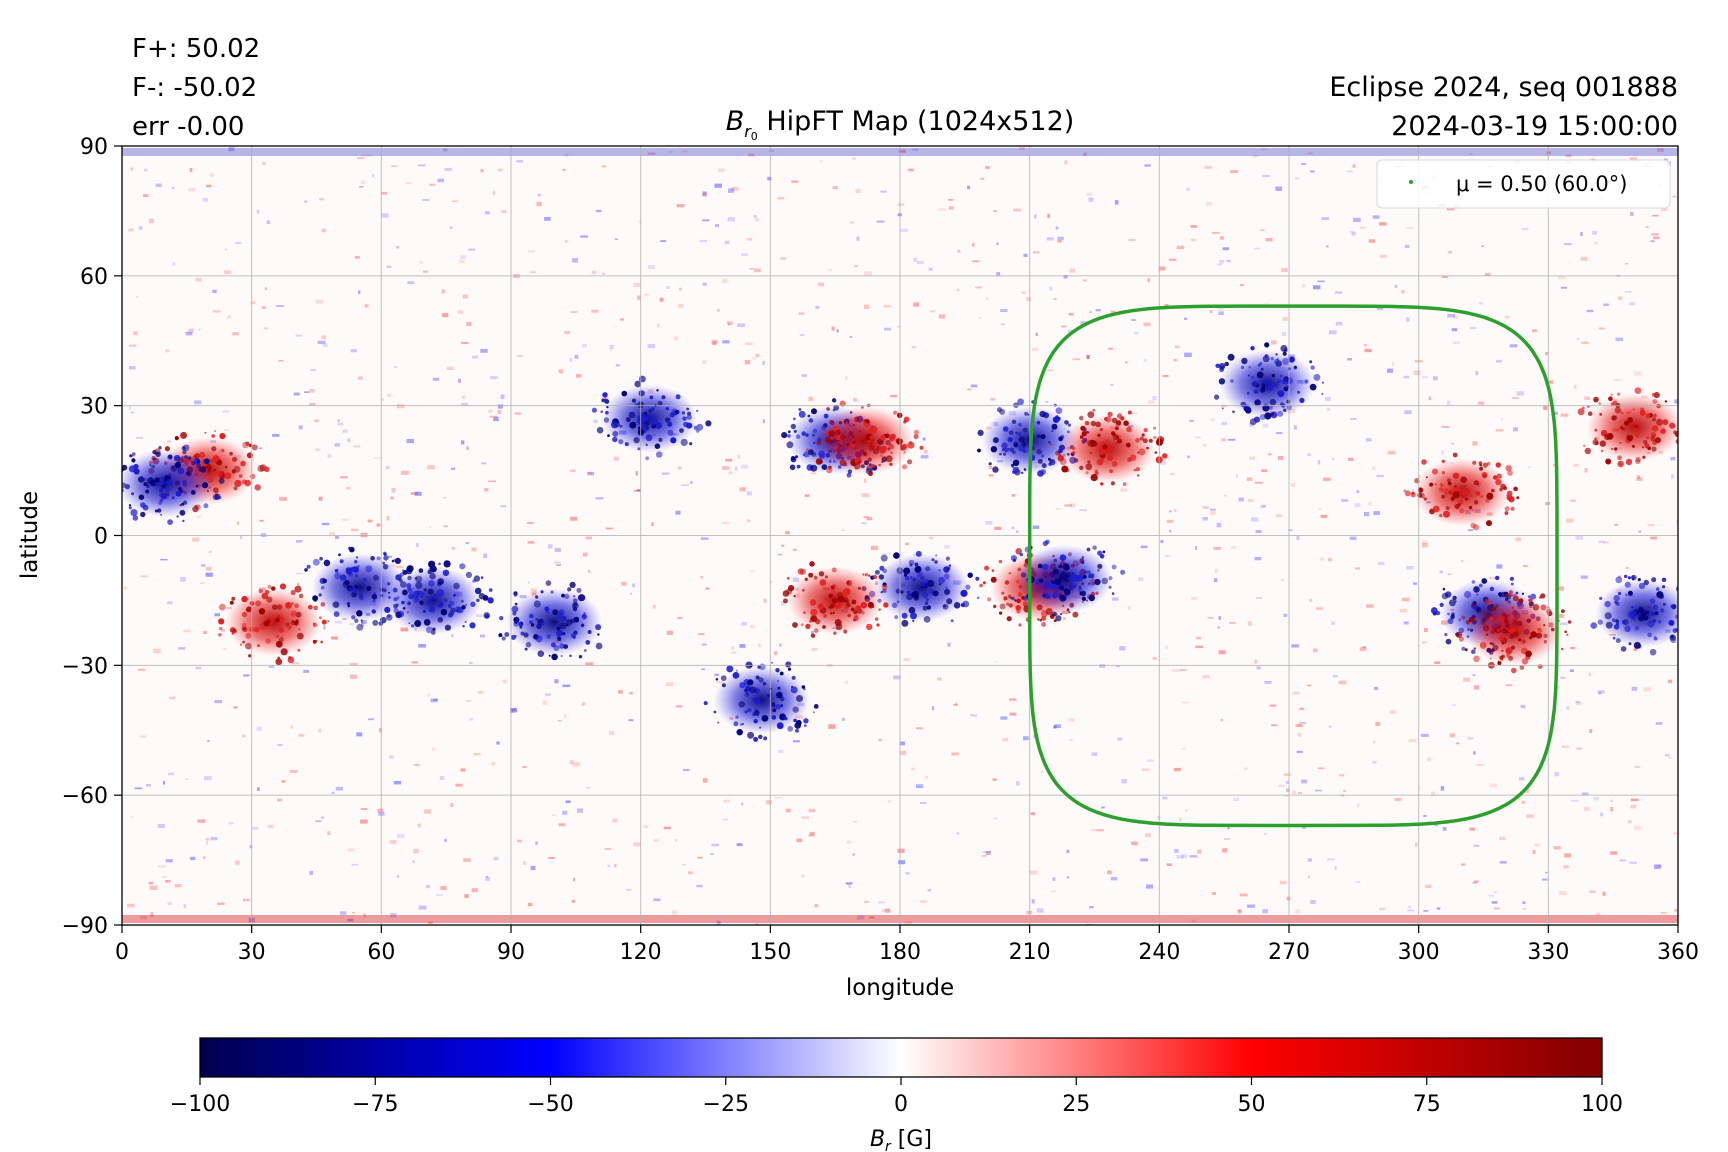  I want to click on chart-title: Br0 HipFT Map (1024x512), so click(900, 124).